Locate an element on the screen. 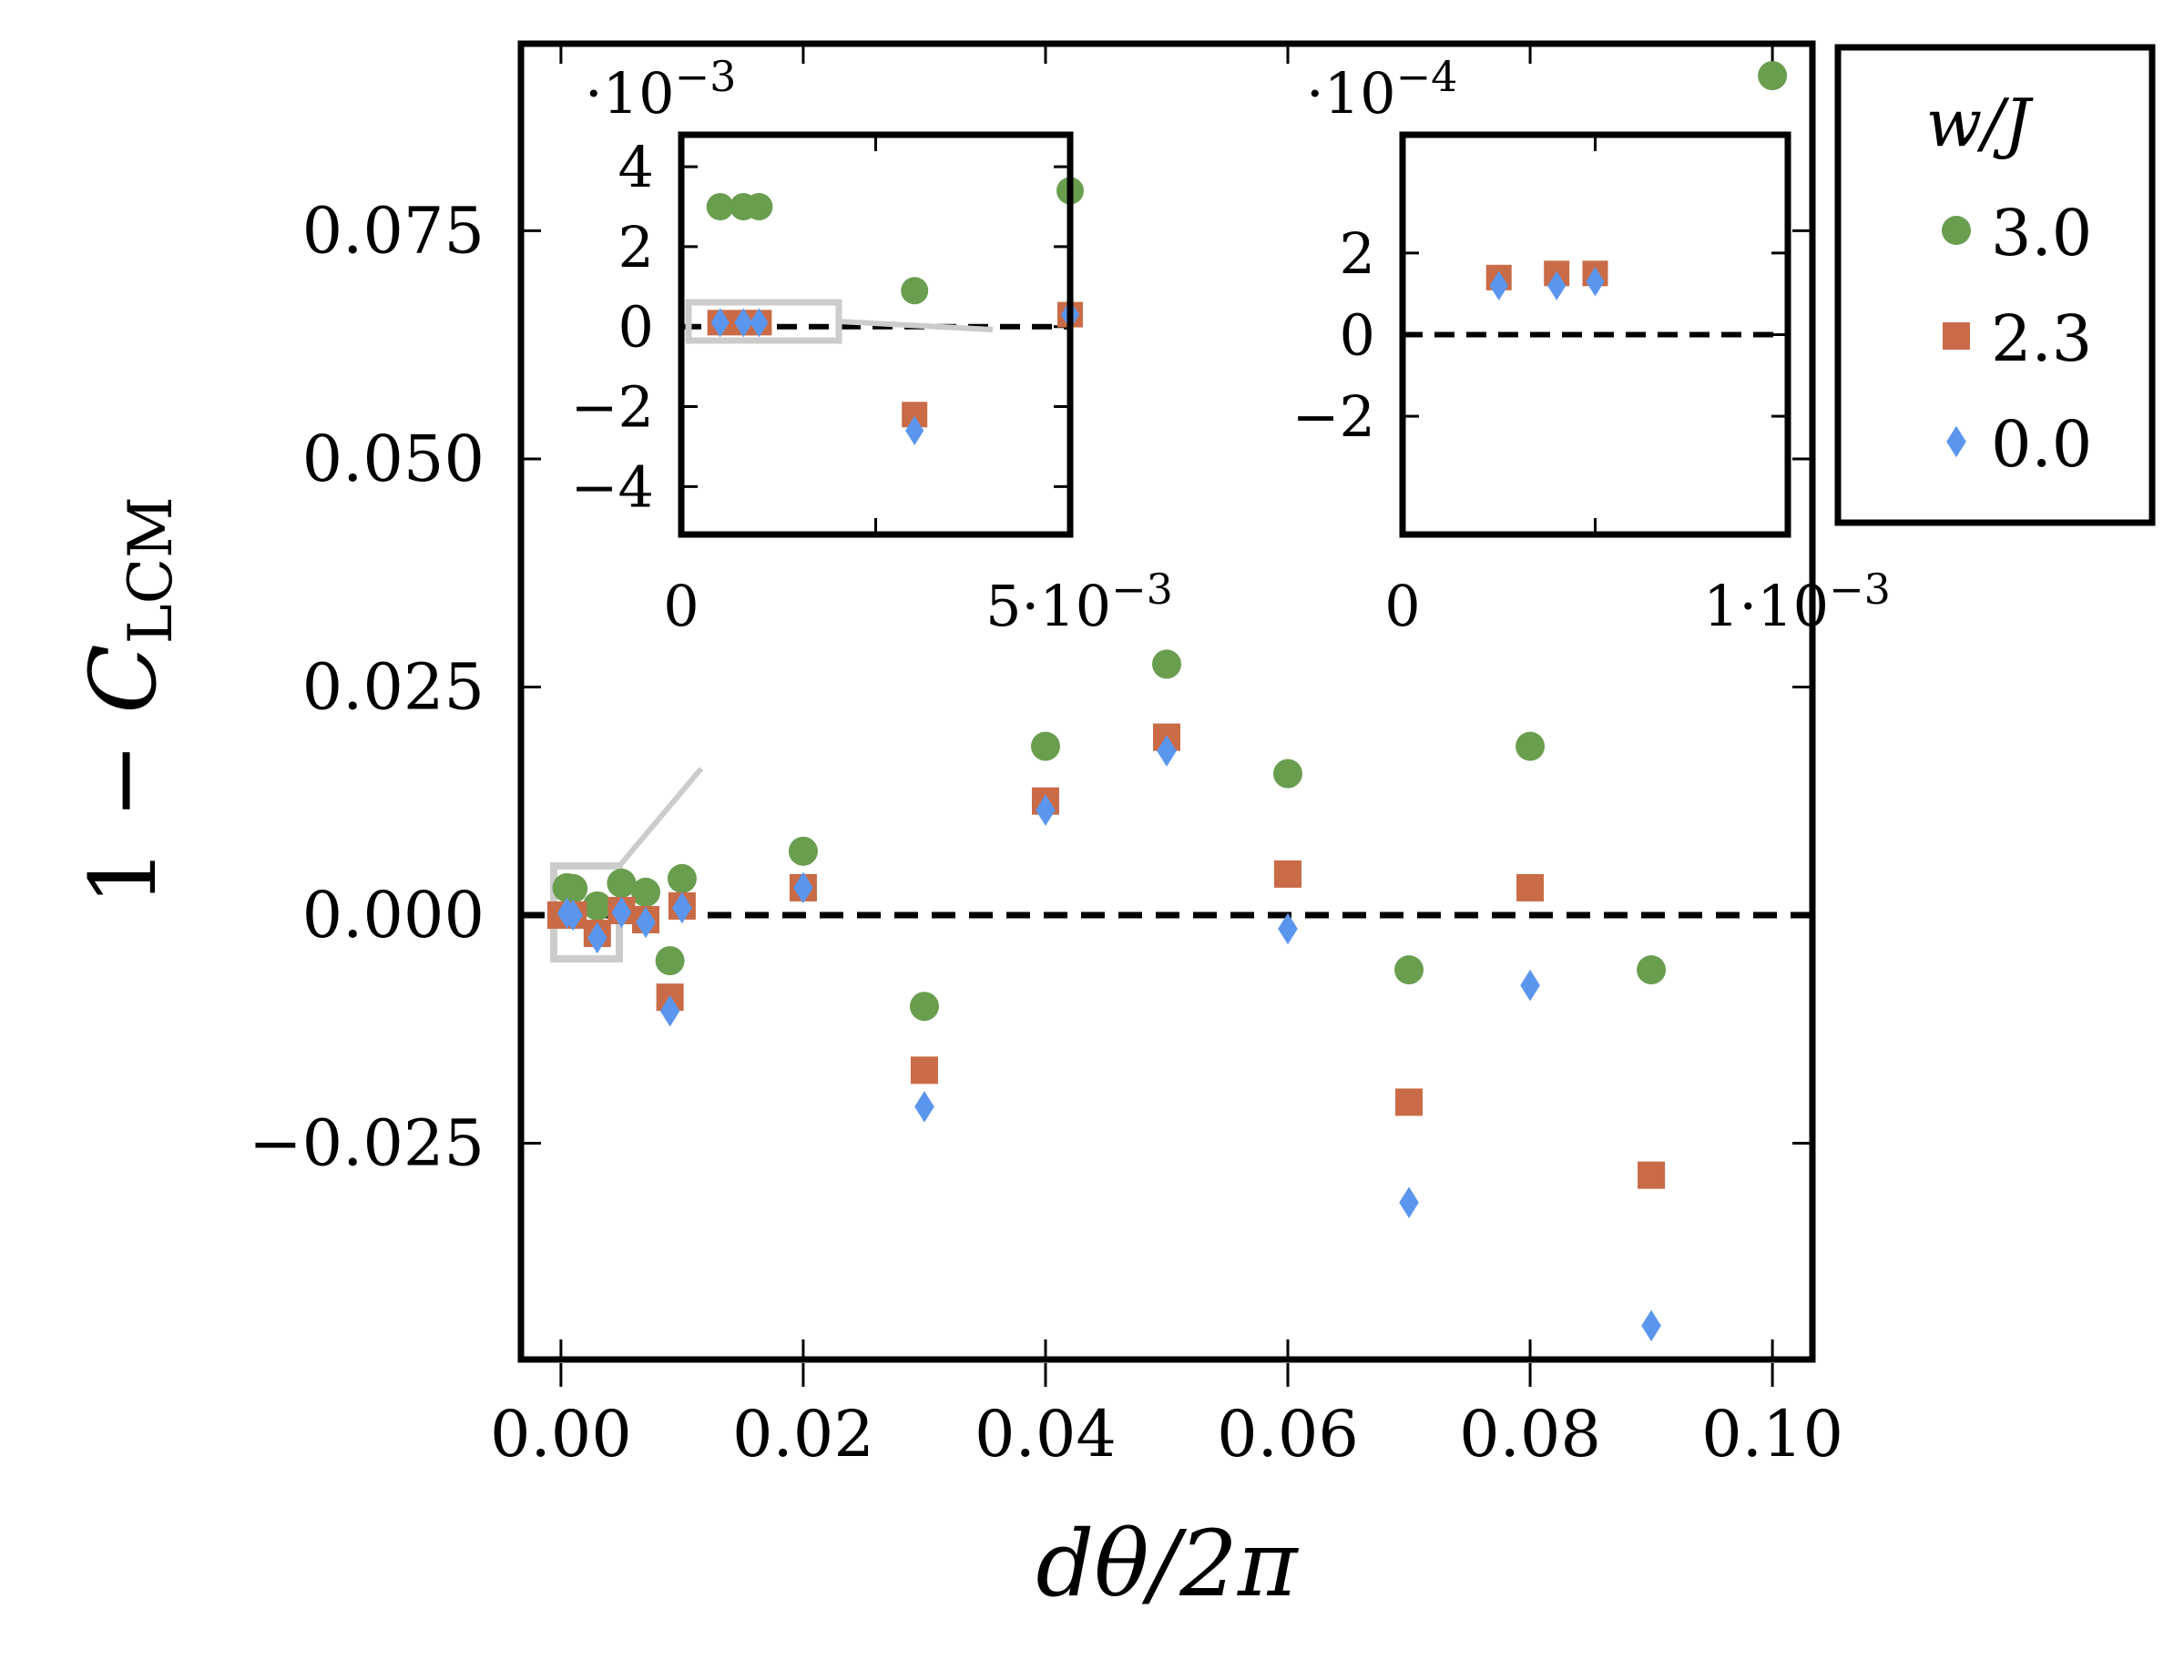  legend: w/J 3.0 2.3 0.0 is located at coordinates (1995, 285).